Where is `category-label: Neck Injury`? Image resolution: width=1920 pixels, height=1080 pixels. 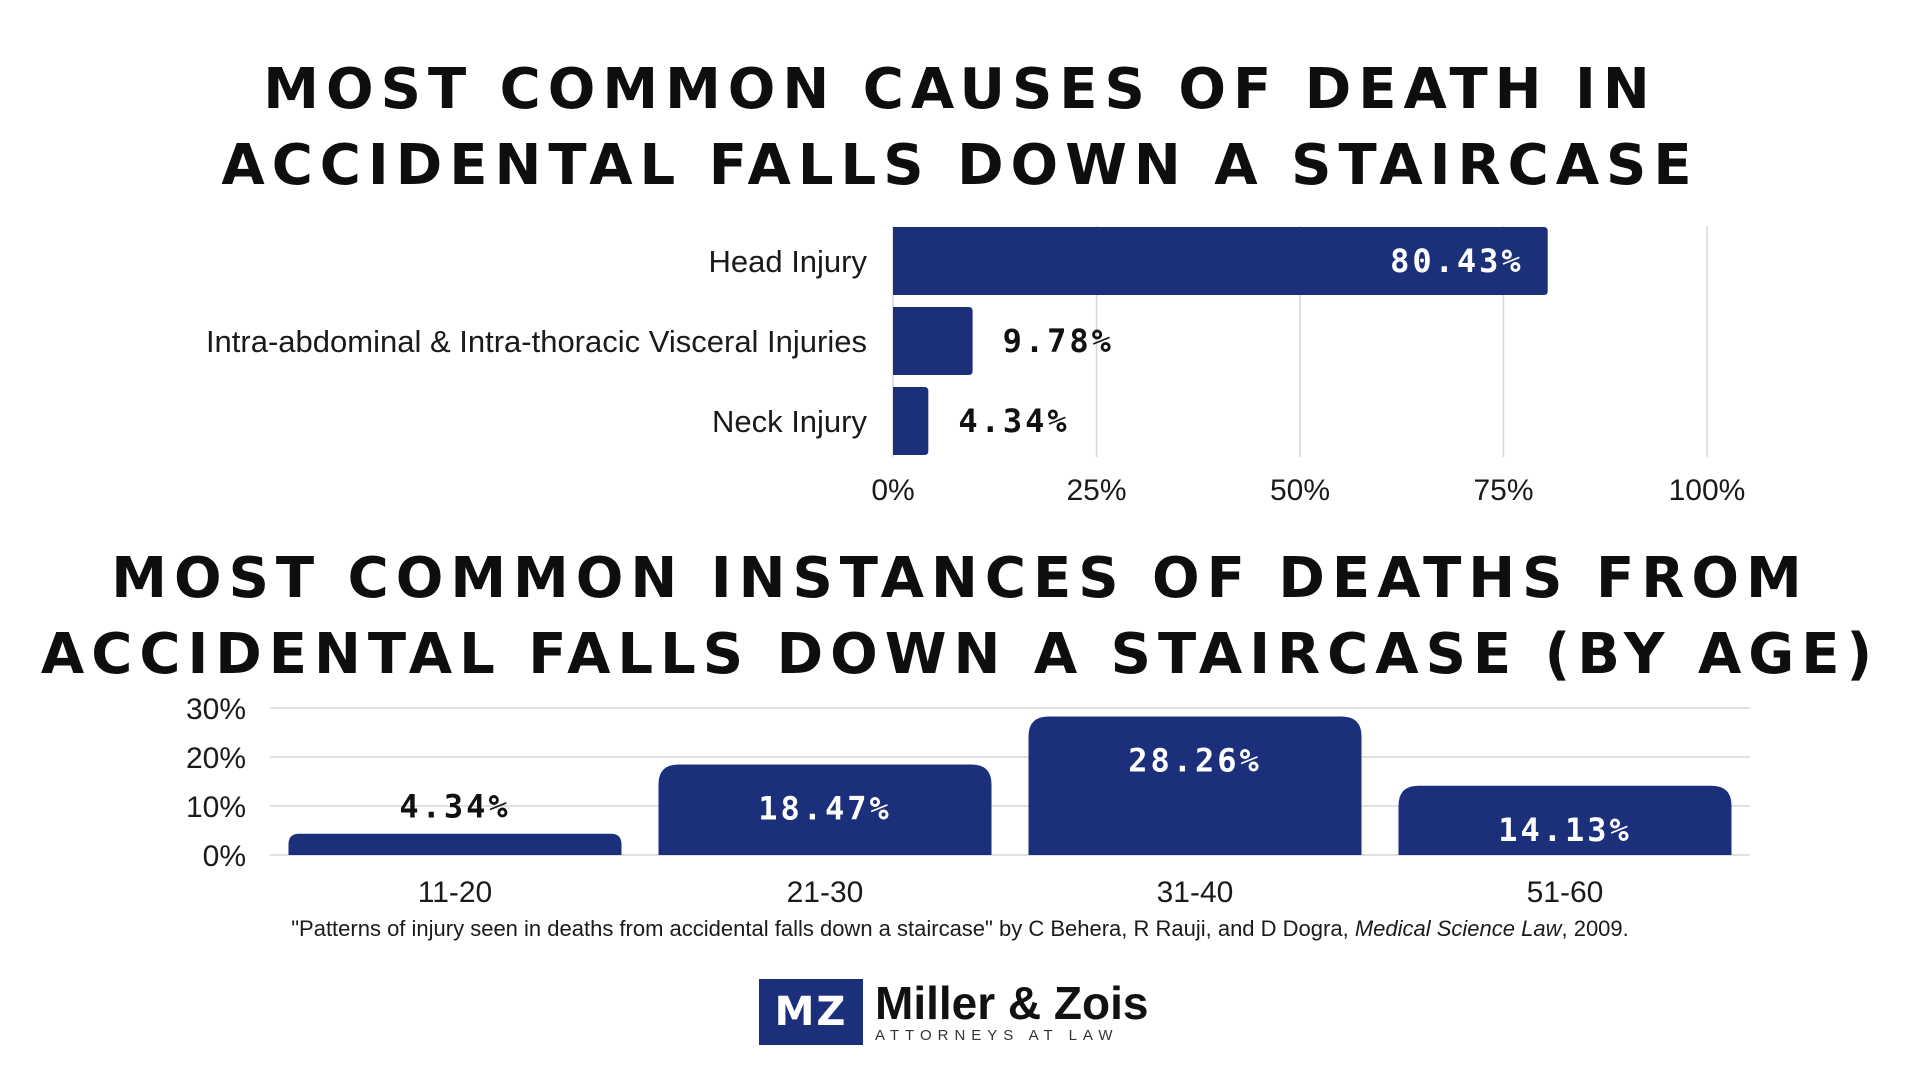 category-label: Neck Injury is located at coordinates (790, 421).